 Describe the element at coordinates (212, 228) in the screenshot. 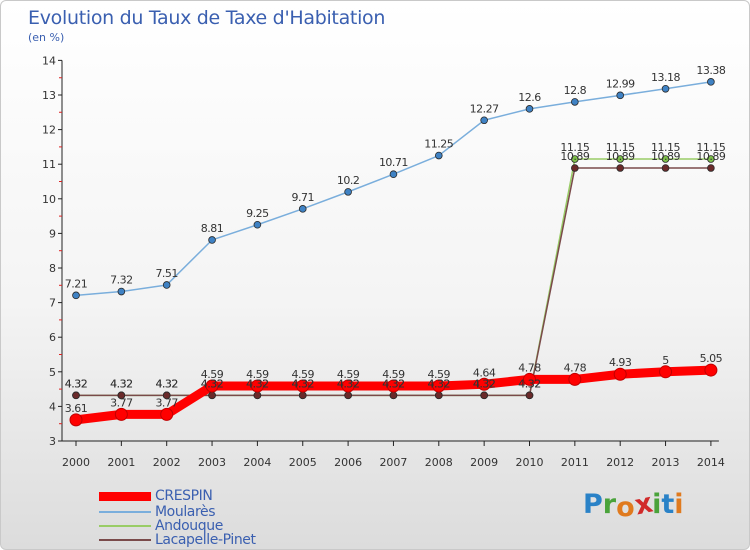

I see `data-label-moulares: 8.81` at that location.